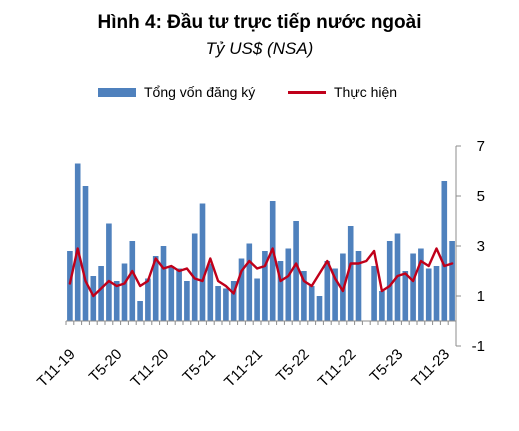 Image resolution: width=519 pixels, height=431 pixels. Describe the element at coordinates (481, 196) in the screenshot. I see `y-tick-label: 5` at that location.